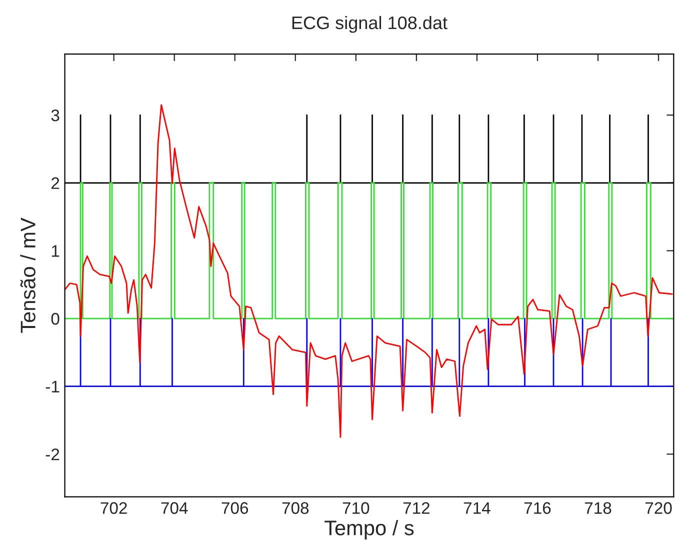 This screenshot has width=675, height=546. I want to click on x-tick-label: 706, so click(235, 508).